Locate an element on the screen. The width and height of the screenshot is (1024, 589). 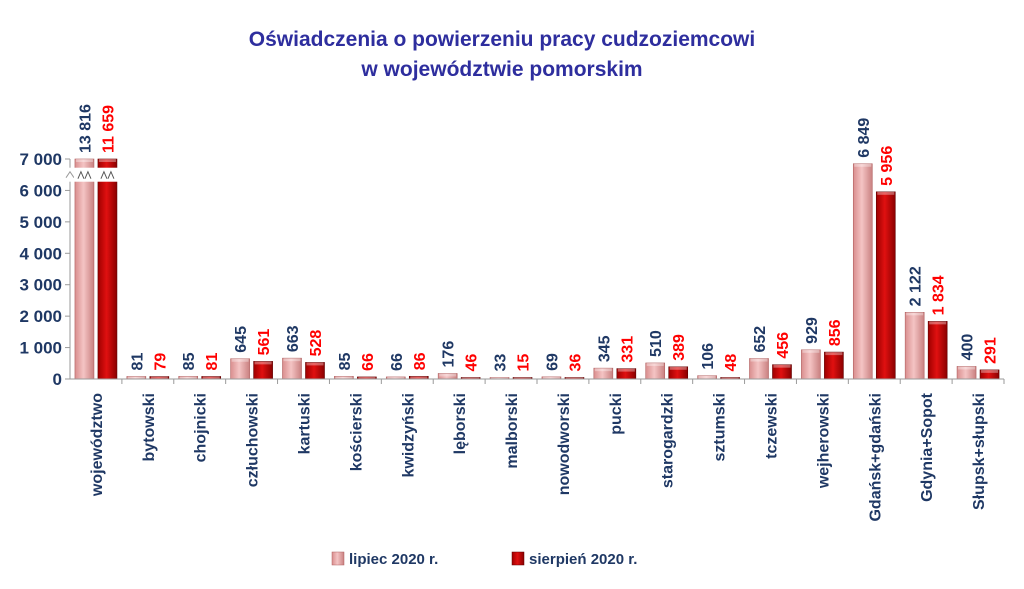
y-tick-label: 3 000 is located at coordinates (40, 285).